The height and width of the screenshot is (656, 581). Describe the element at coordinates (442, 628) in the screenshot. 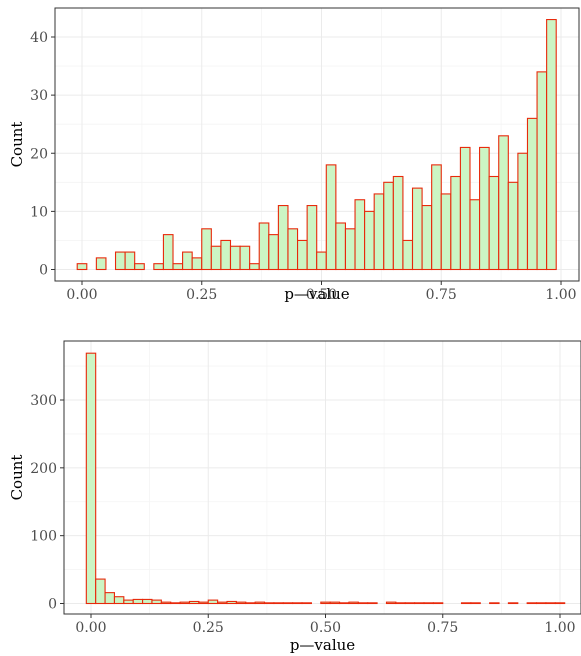

I see `x-tick-label: 0.75` at that location.